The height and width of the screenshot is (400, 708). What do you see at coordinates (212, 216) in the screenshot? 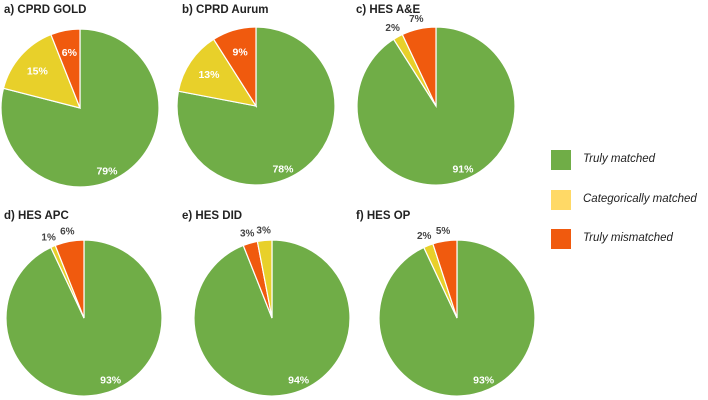
I see `panel-title-e: e) HES DID` at bounding box center [212, 216].